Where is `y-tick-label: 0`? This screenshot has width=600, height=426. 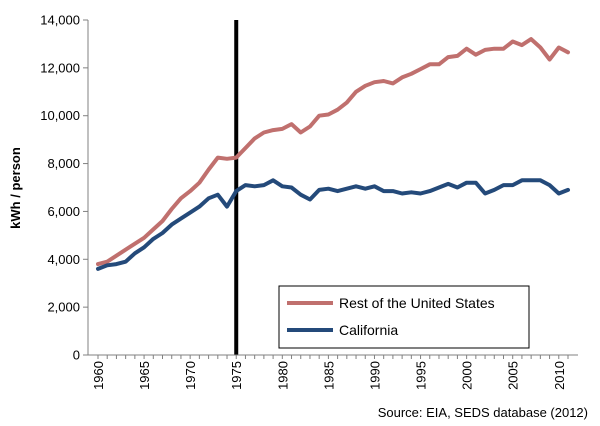
y-tick-label: 0 is located at coordinates (76, 355).